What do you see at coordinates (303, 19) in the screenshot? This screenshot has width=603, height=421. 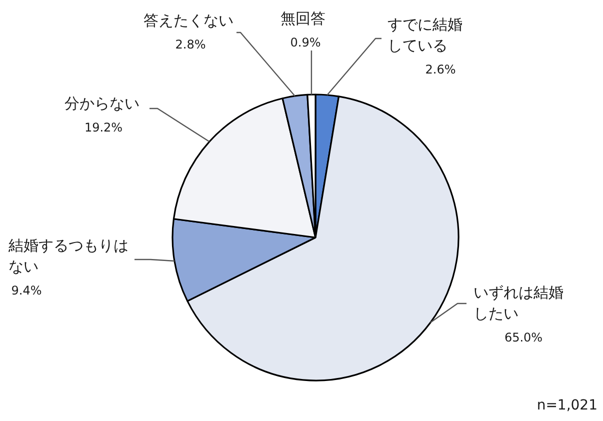 I see `slice-label: 無回答` at bounding box center [303, 19].